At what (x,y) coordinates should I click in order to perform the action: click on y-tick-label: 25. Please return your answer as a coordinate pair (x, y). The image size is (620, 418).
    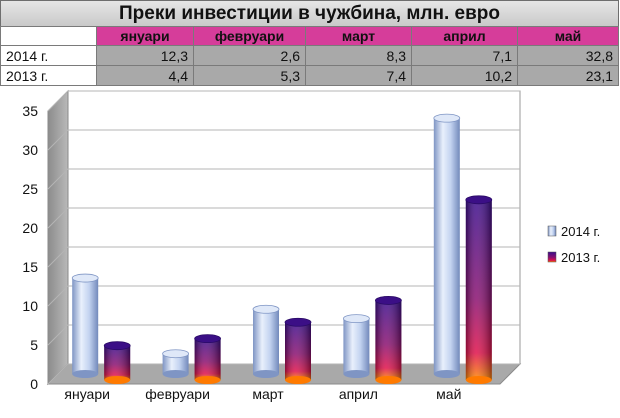
    Looking at the image, I should click on (30, 189).